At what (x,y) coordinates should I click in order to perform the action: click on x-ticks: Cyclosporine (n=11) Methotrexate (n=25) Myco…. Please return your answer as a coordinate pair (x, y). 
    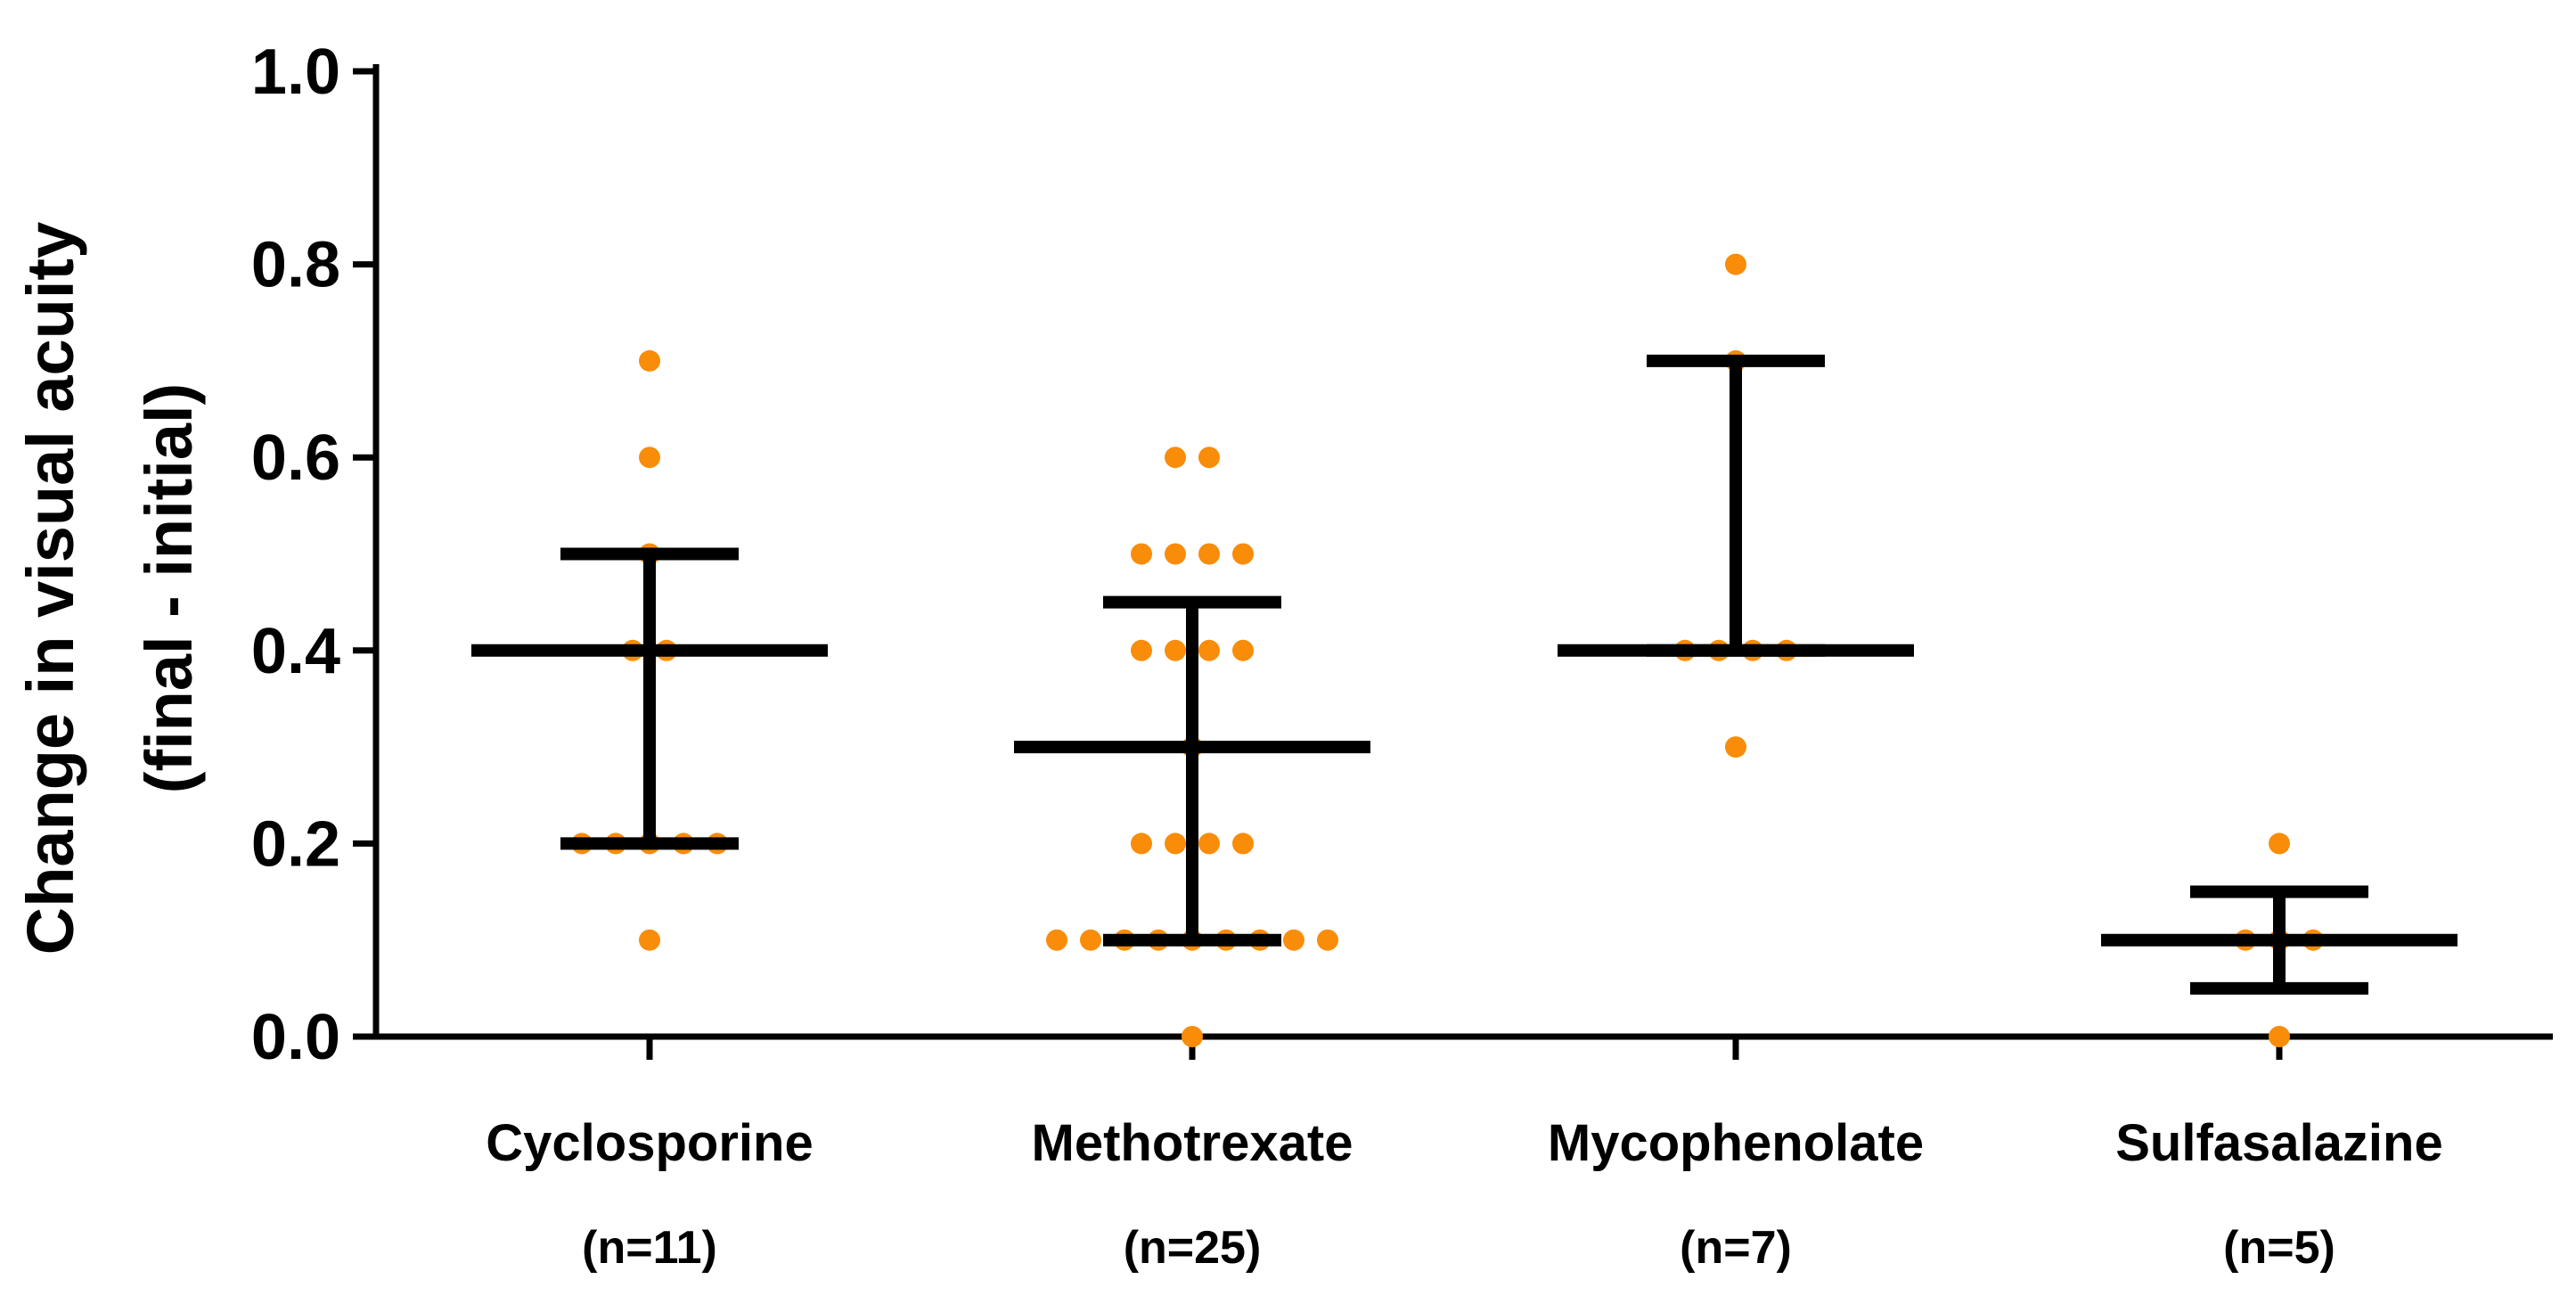
    Looking at the image, I should click on (1464, 1155).